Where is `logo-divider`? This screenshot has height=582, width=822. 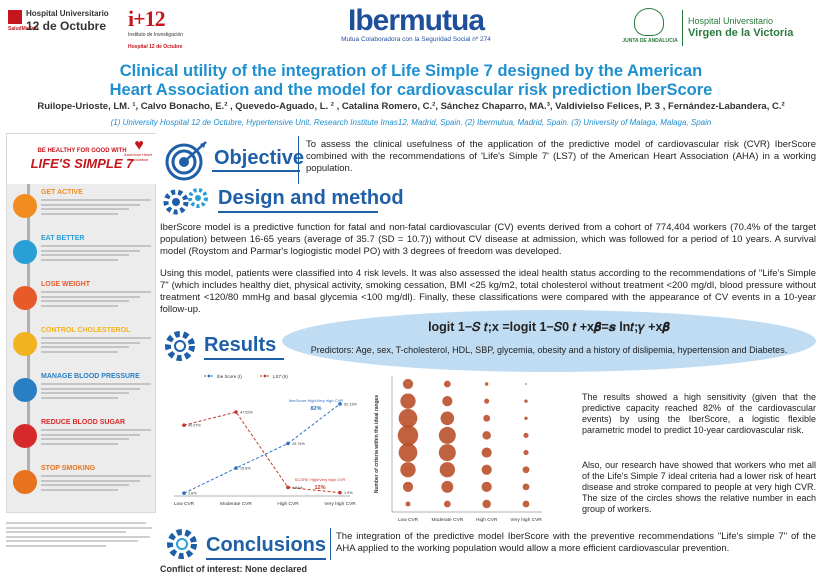
logo-divider is located at coordinates (682, 28).